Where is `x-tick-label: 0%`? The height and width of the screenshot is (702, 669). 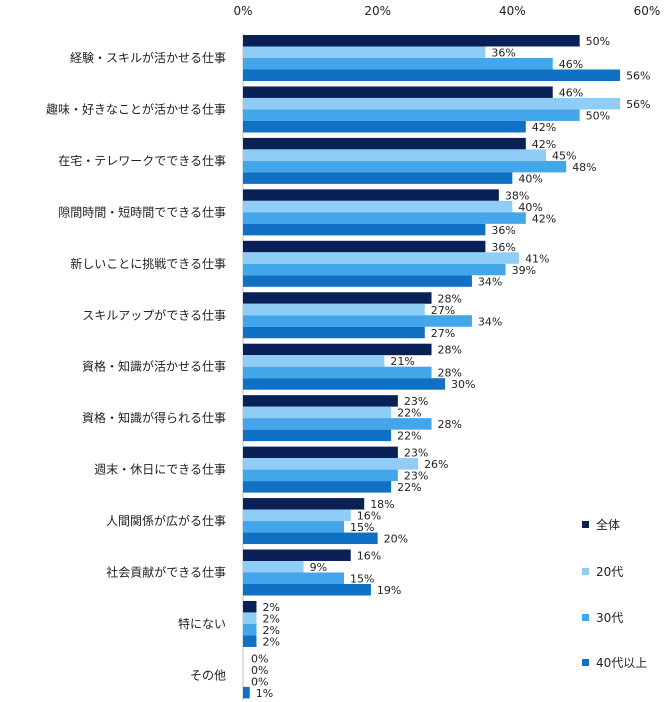 x-tick-label: 0% is located at coordinates (242, 11).